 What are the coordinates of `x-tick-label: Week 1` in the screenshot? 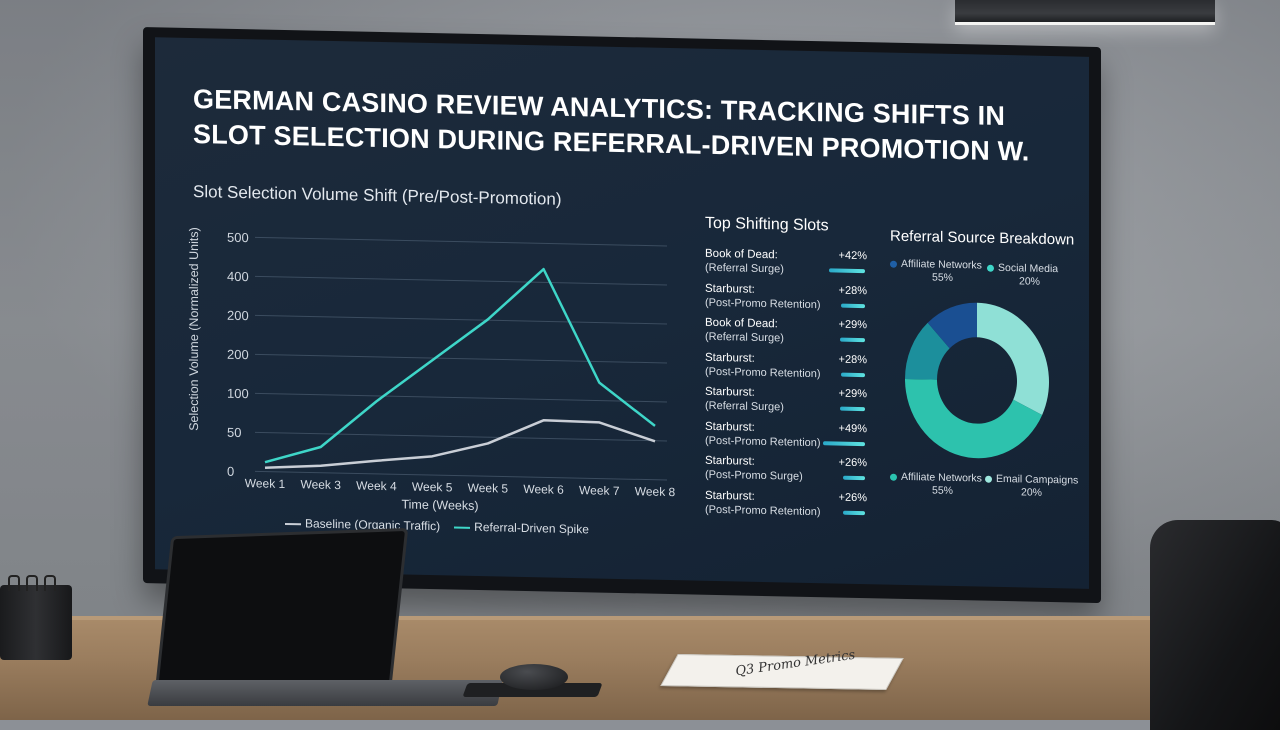 It's located at (265, 483).